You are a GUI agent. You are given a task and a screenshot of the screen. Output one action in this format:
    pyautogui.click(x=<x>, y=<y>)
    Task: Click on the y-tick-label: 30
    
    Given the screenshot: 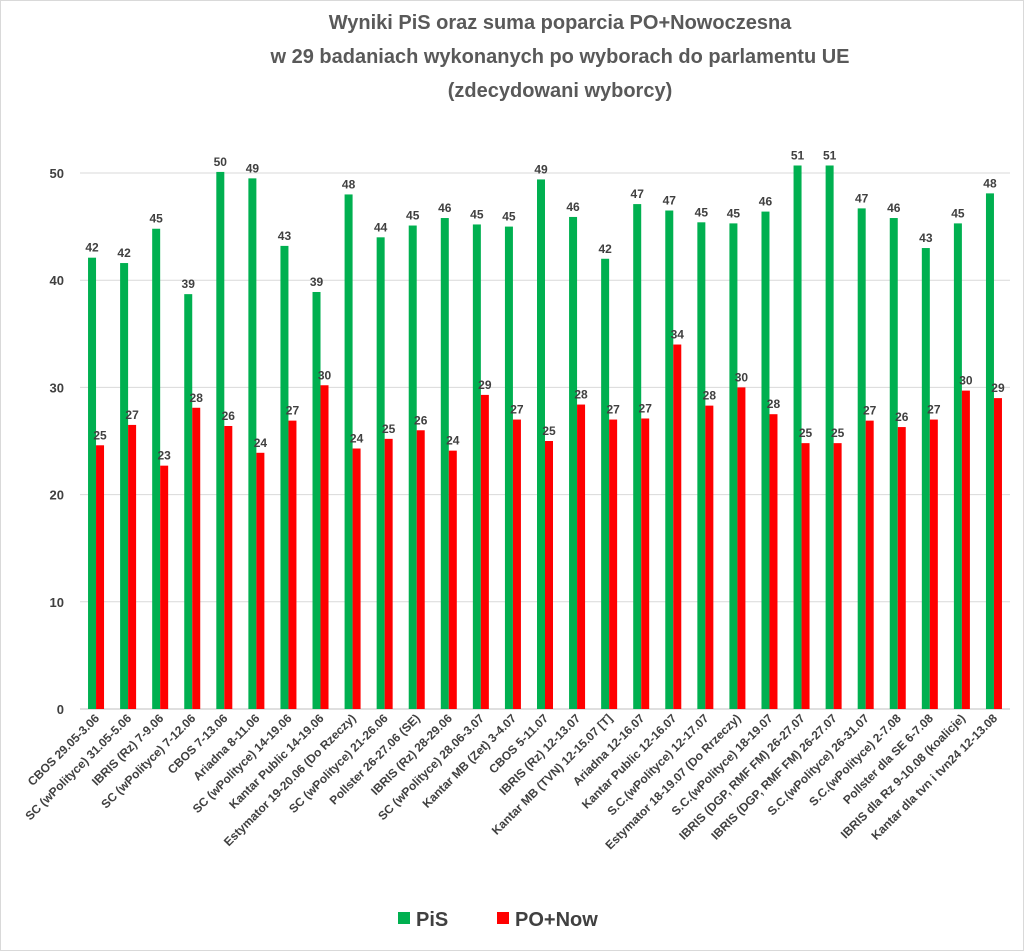 What is the action you would take?
    pyautogui.click(x=57, y=387)
    